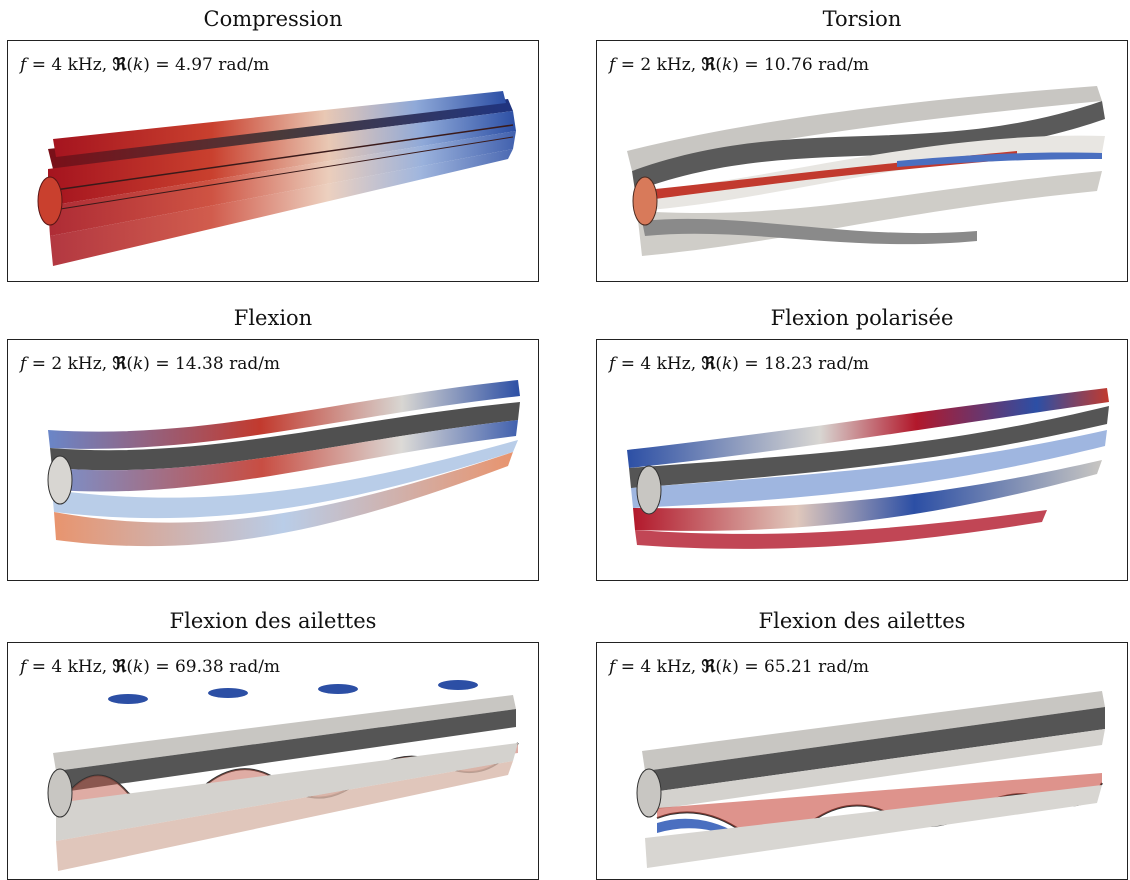 Image resolution: width=1130 pixels, height=880 pixels. Describe the element at coordinates (145, 65) in the screenshot. I see `panel-label: f = 4 kHz, ℜ(k) = 4.97 rad/m` at that location.